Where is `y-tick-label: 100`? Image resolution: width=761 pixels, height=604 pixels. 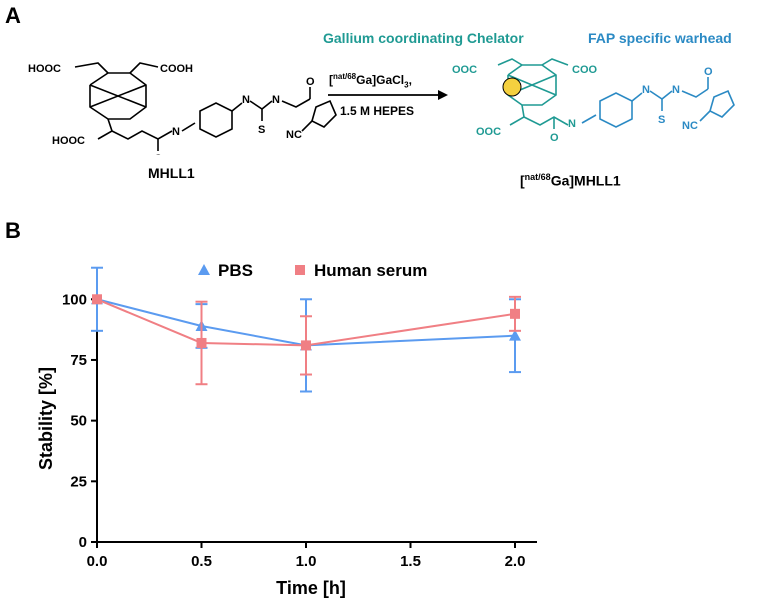
y-tick-label: 100 is located at coordinates (74, 299).